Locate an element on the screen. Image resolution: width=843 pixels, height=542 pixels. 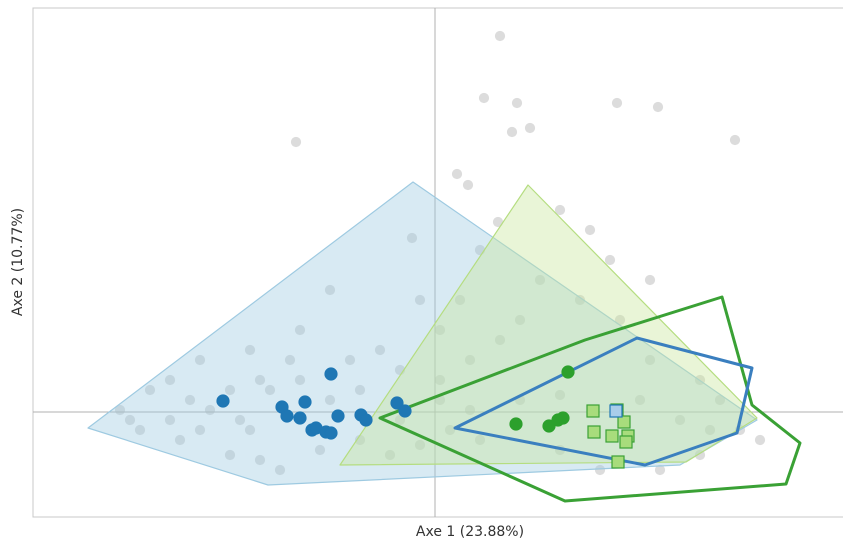
y-axis-label: Axe 2 (10.77%) is located at coordinates (18, 262).